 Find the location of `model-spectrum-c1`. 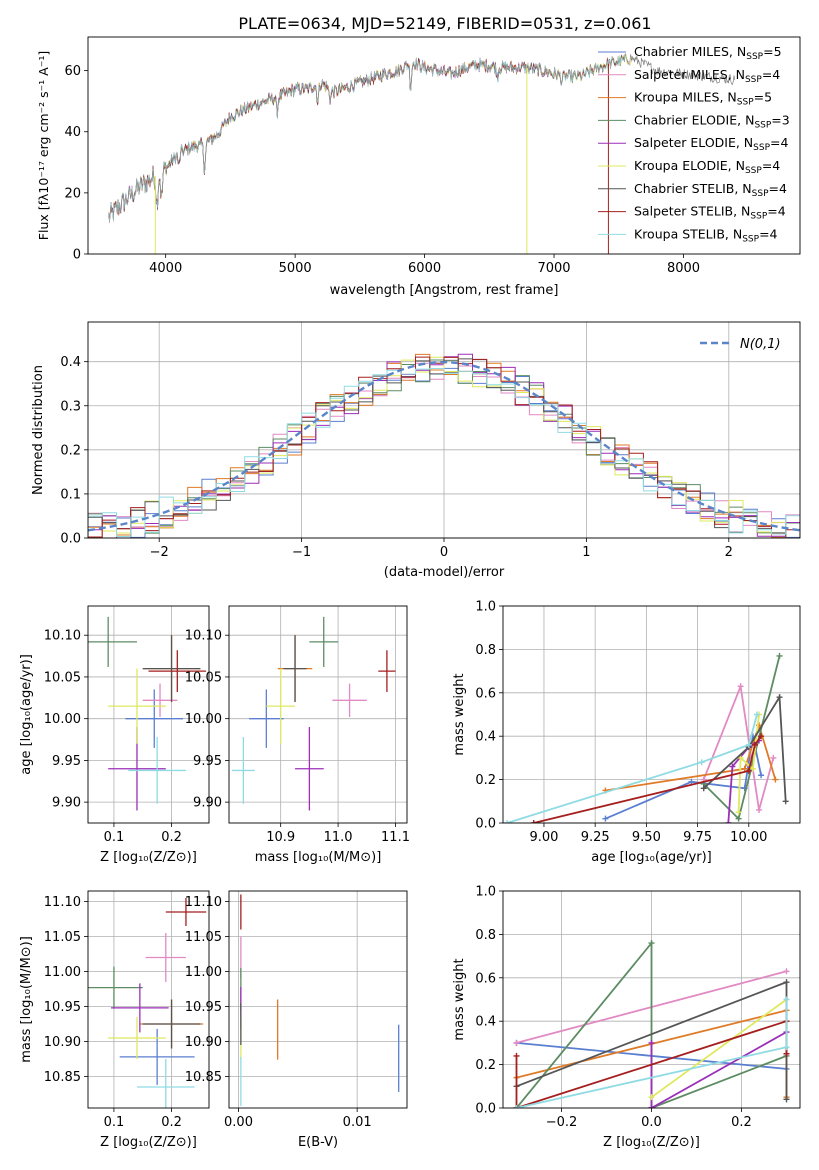

model-spectrum-c1 is located at coordinates (331, 139).